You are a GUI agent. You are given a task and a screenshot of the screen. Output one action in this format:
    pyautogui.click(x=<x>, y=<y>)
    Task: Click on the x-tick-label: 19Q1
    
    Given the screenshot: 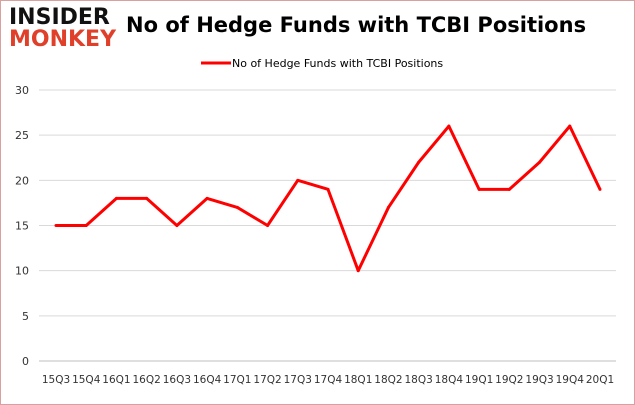 What is the action you would take?
    pyautogui.click(x=479, y=380)
    